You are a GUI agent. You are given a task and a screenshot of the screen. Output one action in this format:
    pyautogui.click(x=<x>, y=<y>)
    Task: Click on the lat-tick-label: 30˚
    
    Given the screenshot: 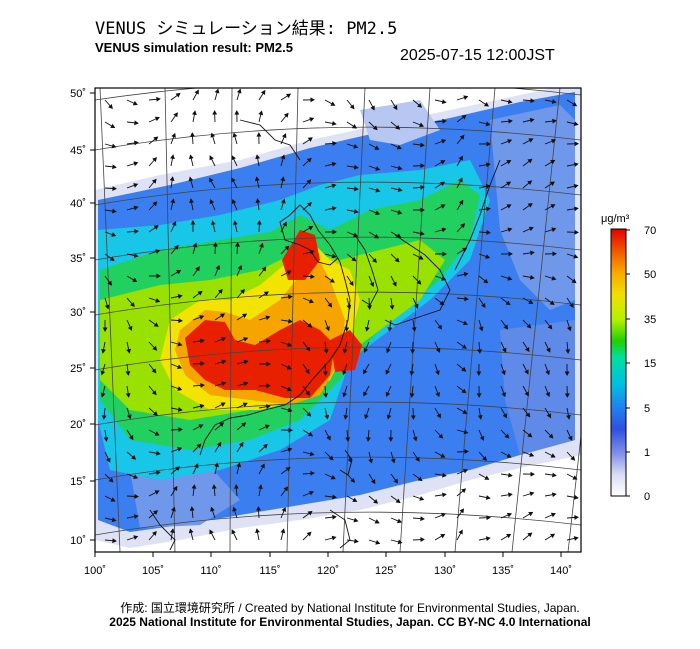 What is the action you would take?
    pyautogui.click(x=78, y=313)
    